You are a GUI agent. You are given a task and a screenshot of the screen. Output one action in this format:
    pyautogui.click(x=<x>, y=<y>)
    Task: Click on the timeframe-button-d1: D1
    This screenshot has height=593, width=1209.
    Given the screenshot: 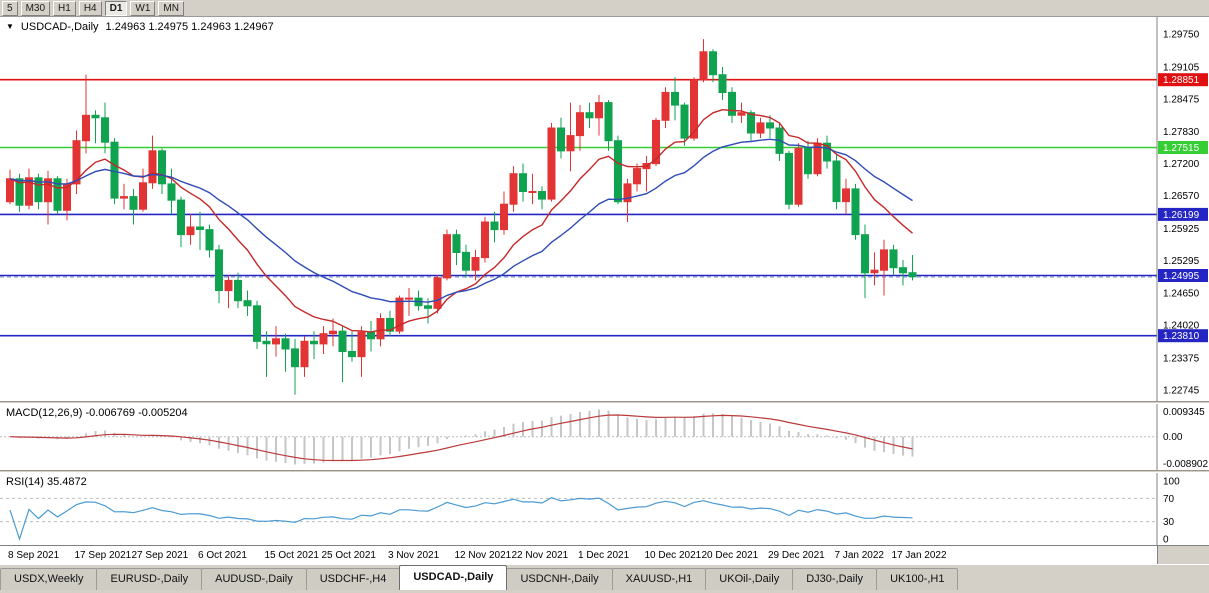 What is the action you would take?
    pyautogui.click(x=116, y=8)
    